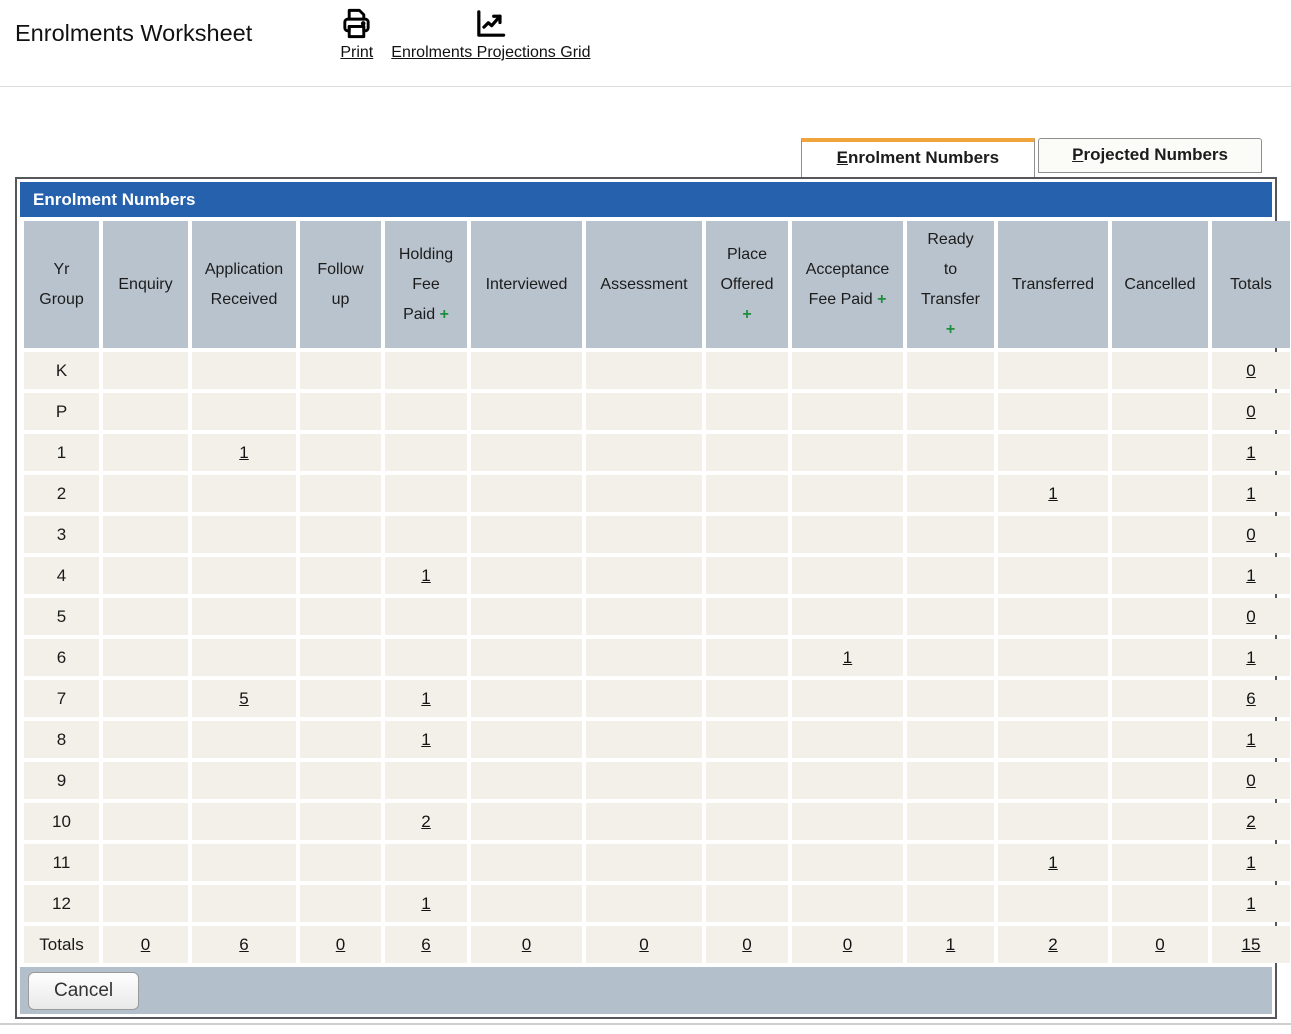 The height and width of the screenshot is (1034, 1291). What do you see at coordinates (61, 452) in the screenshot?
I see `row-label: 1` at bounding box center [61, 452].